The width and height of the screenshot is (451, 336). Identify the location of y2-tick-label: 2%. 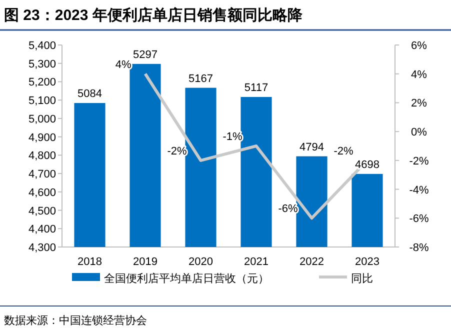
(419, 104).